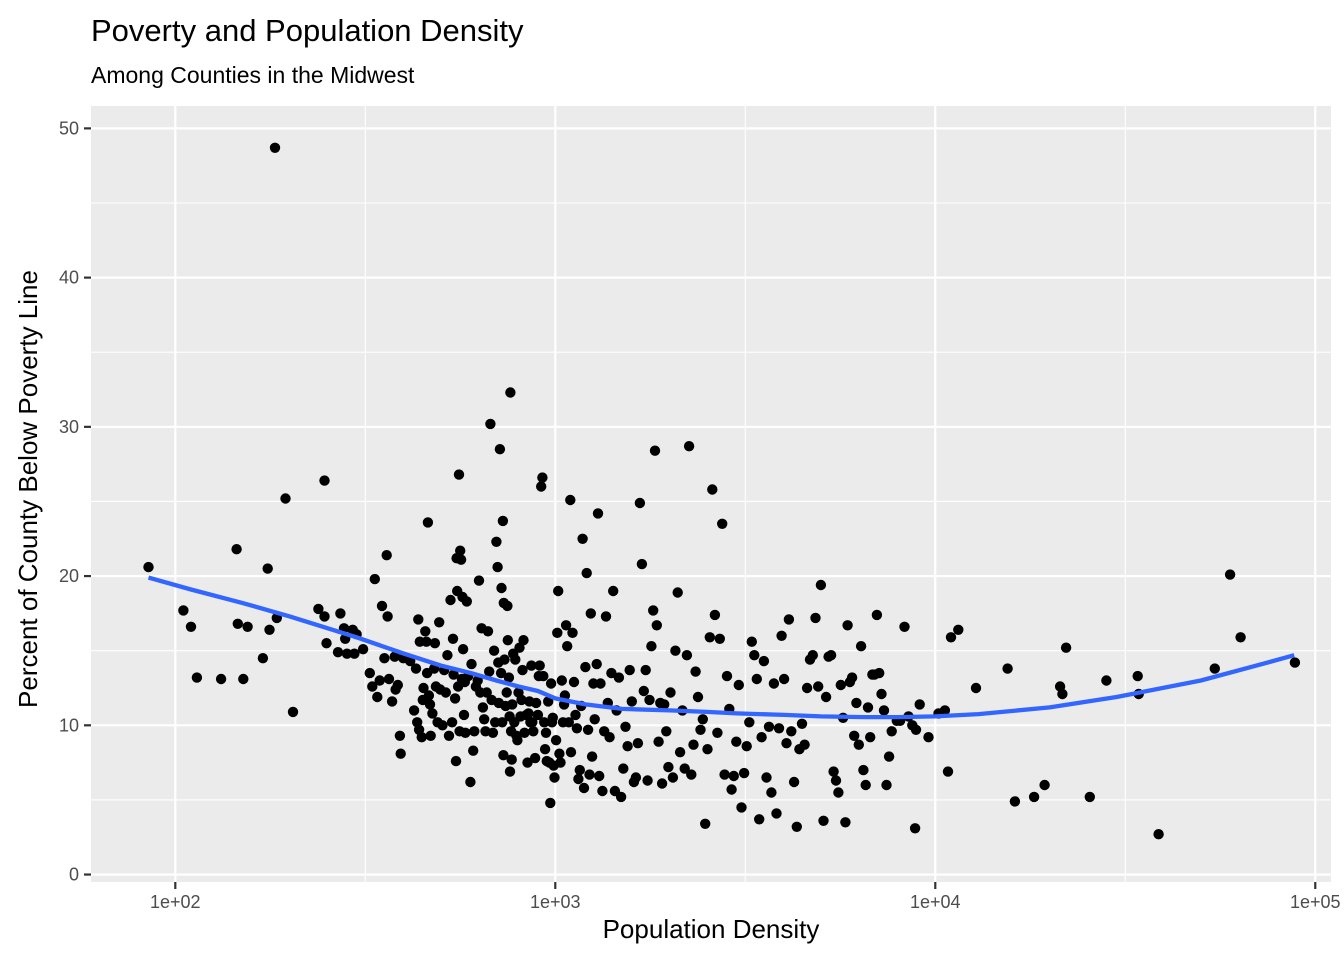  Describe the element at coordinates (69, 427) in the screenshot. I see `y-tick-label: 30` at that location.